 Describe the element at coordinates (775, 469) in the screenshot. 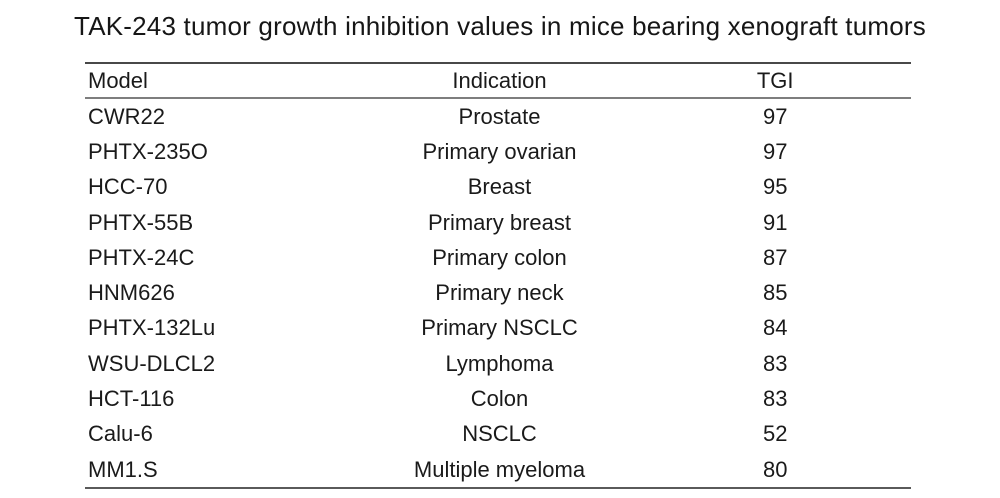

I see `tgi-cell: 80` at that location.